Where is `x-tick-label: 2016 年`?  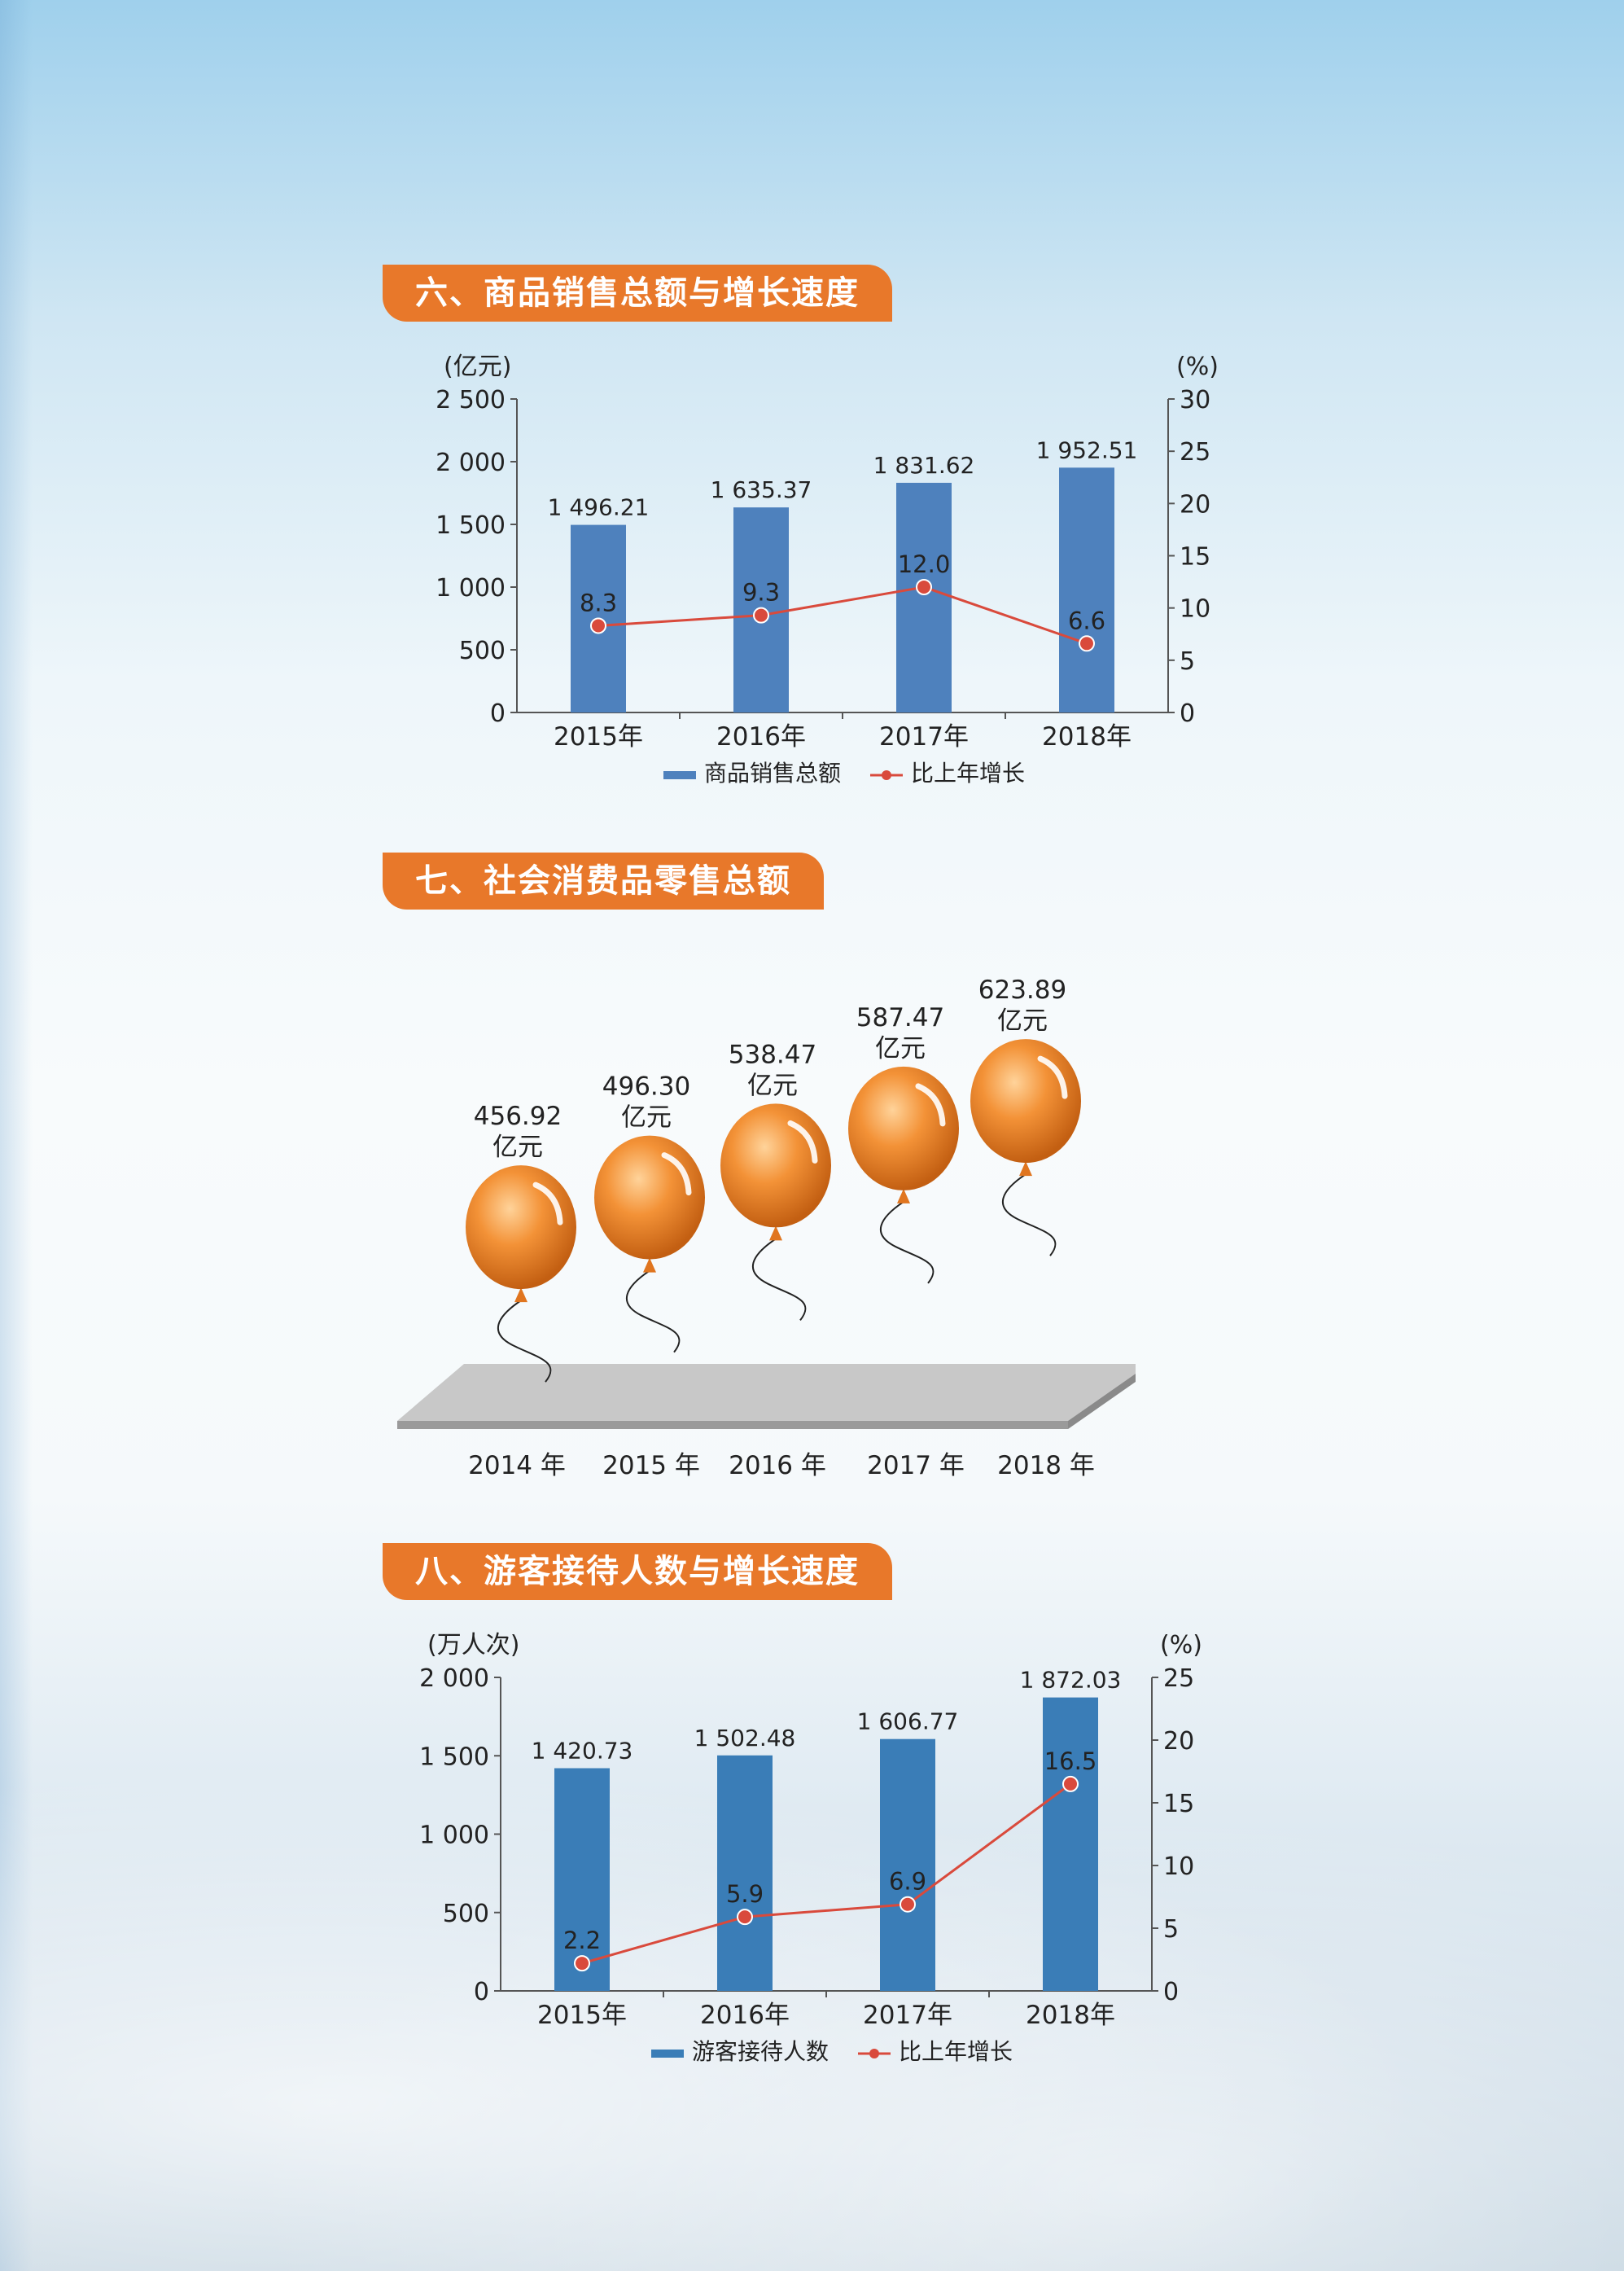
x-tick-label: 2016 年 is located at coordinates (777, 1466).